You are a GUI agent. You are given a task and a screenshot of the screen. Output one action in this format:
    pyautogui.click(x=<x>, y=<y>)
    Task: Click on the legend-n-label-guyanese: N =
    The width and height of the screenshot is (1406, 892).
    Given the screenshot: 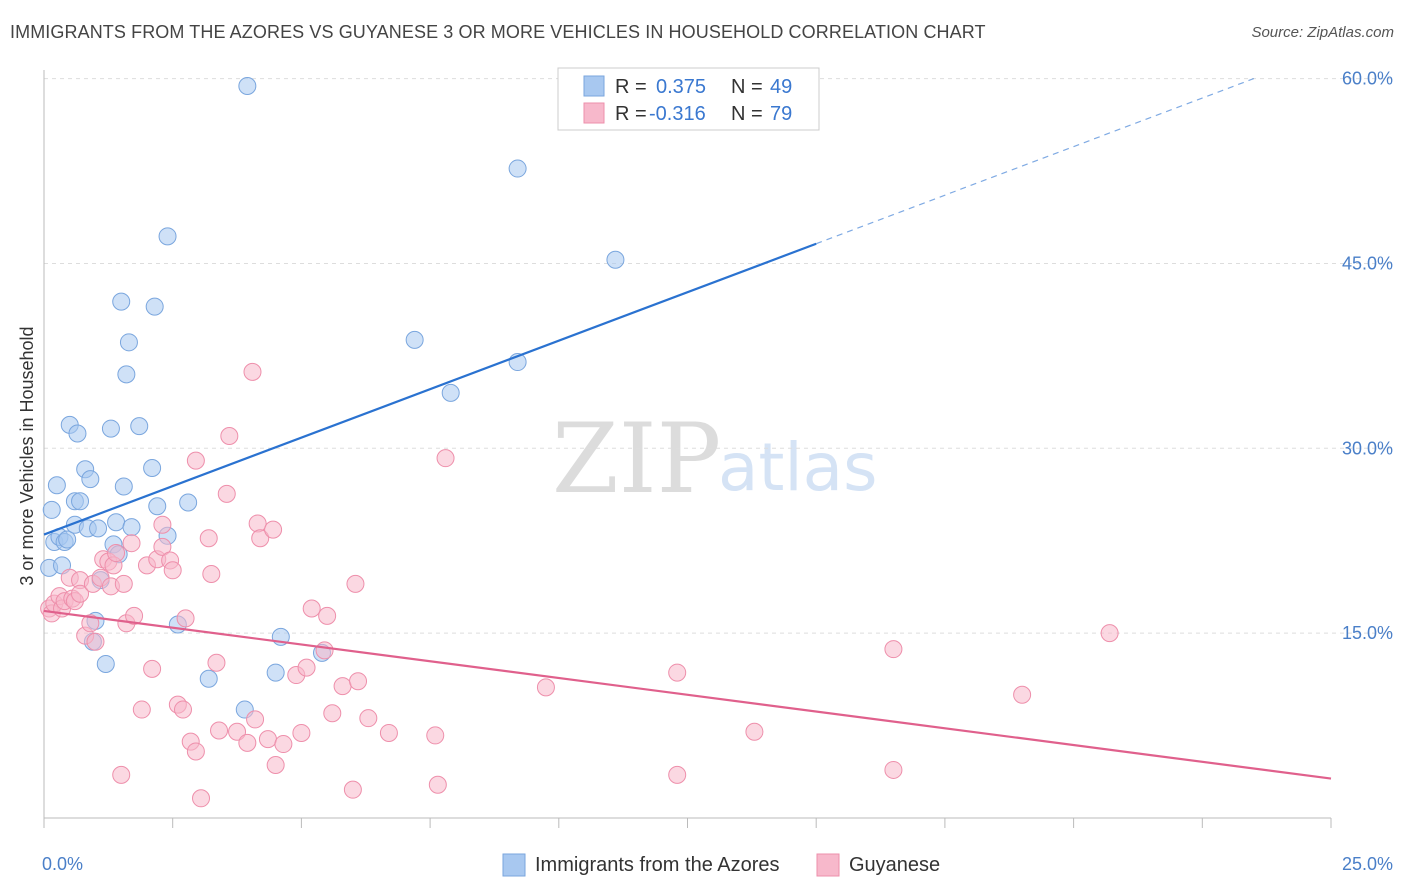 What is the action you would take?
    pyautogui.click(x=747, y=114)
    